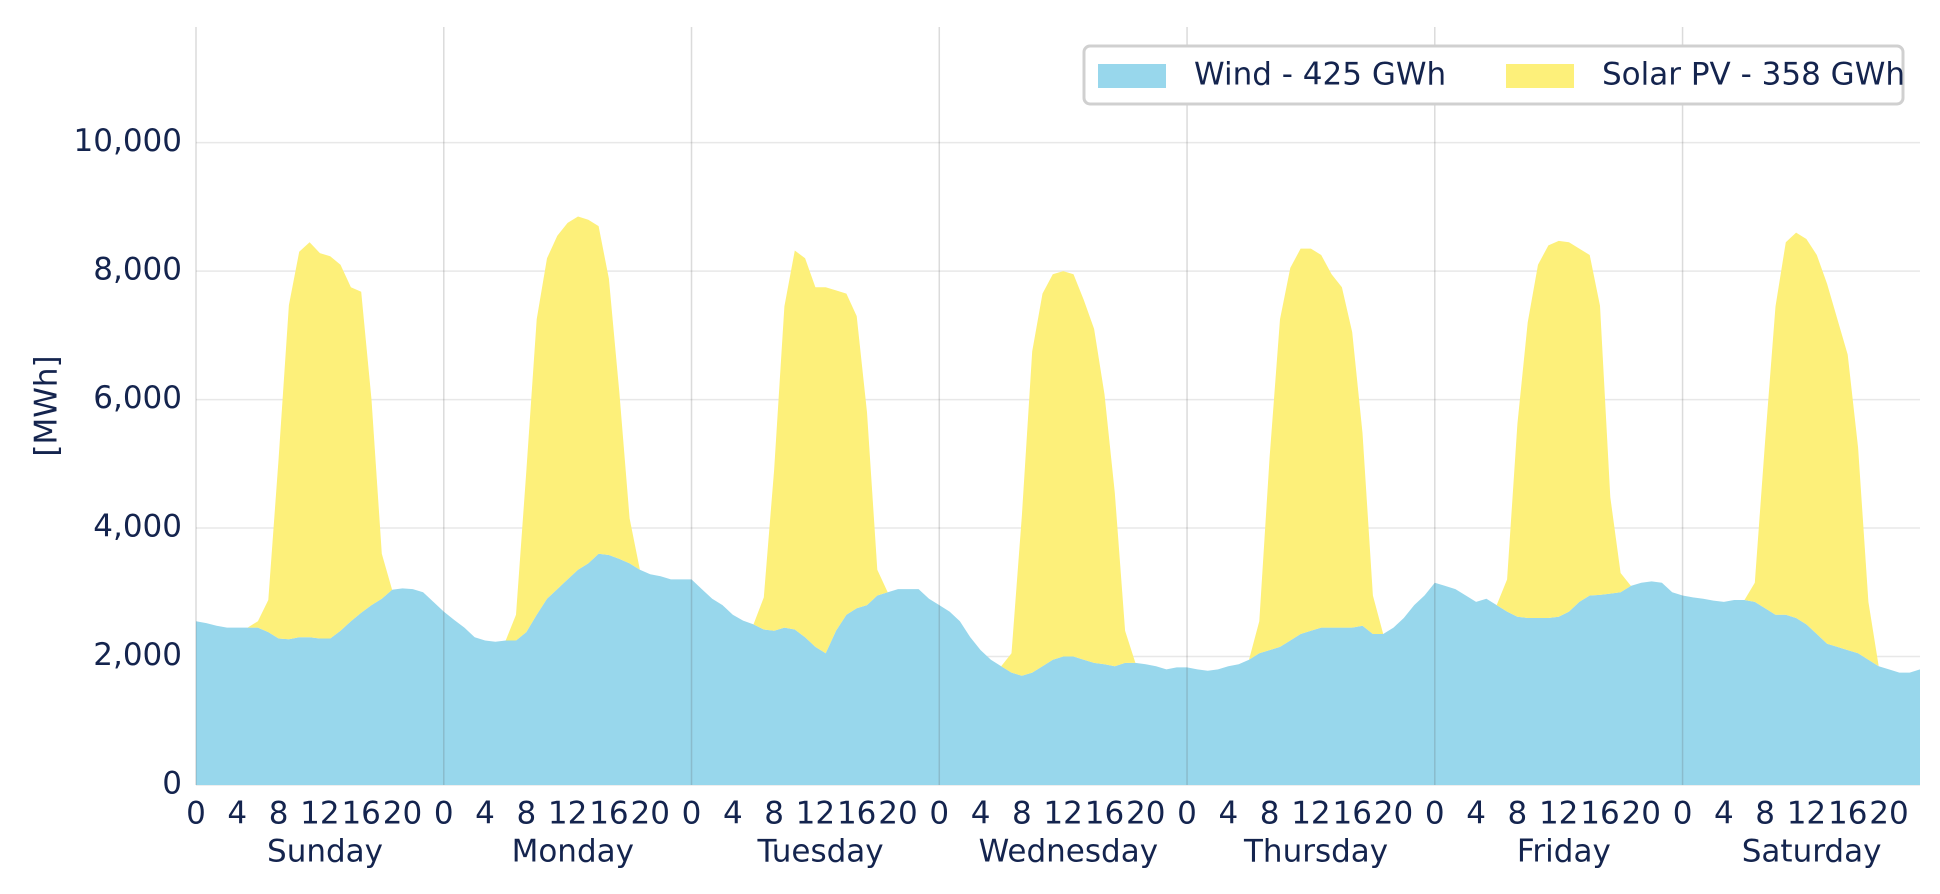  Describe the element at coordinates (1564, 852) in the screenshot. I see `day-label: Friday` at that location.